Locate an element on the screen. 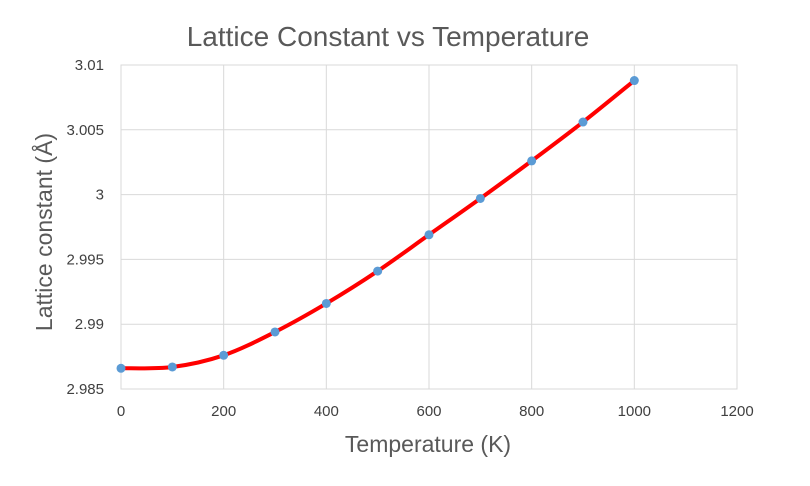 The width and height of the screenshot is (810, 486). x-axis: 0 200 400 600 800 1000 1200 is located at coordinates (435, 411).